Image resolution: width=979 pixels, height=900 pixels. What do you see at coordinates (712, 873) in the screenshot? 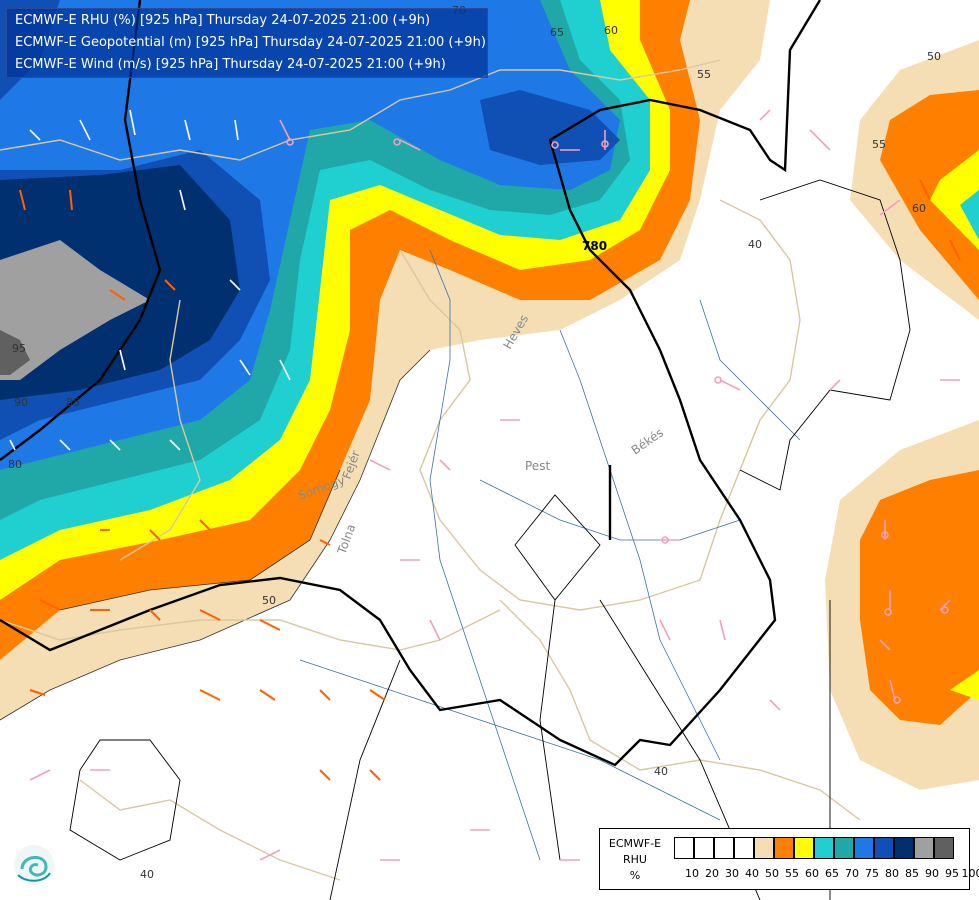
I see `legend-tick-label: 20` at bounding box center [712, 873].